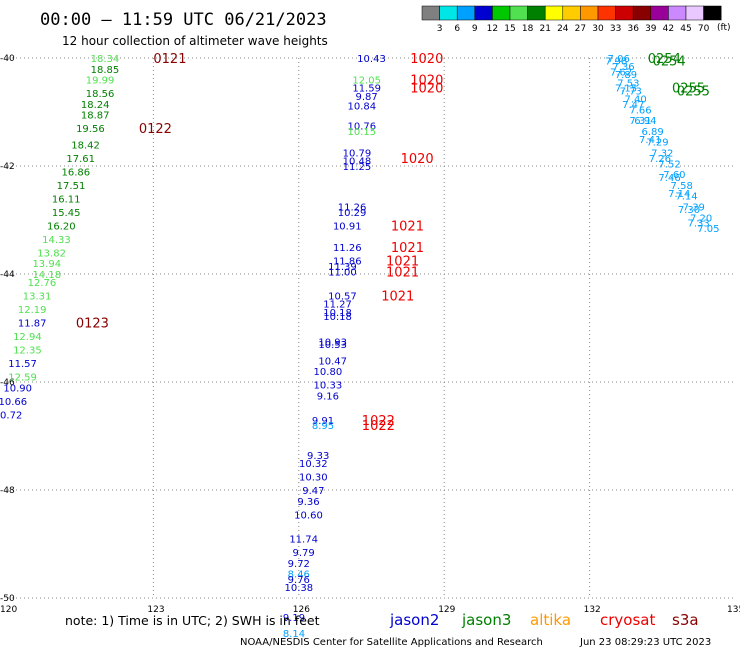 Image resolution: width=740 pixels, height=650 pixels. What do you see at coordinates (308, 502) in the screenshot?
I see `wave-height-label: 9.36` at bounding box center [308, 502].